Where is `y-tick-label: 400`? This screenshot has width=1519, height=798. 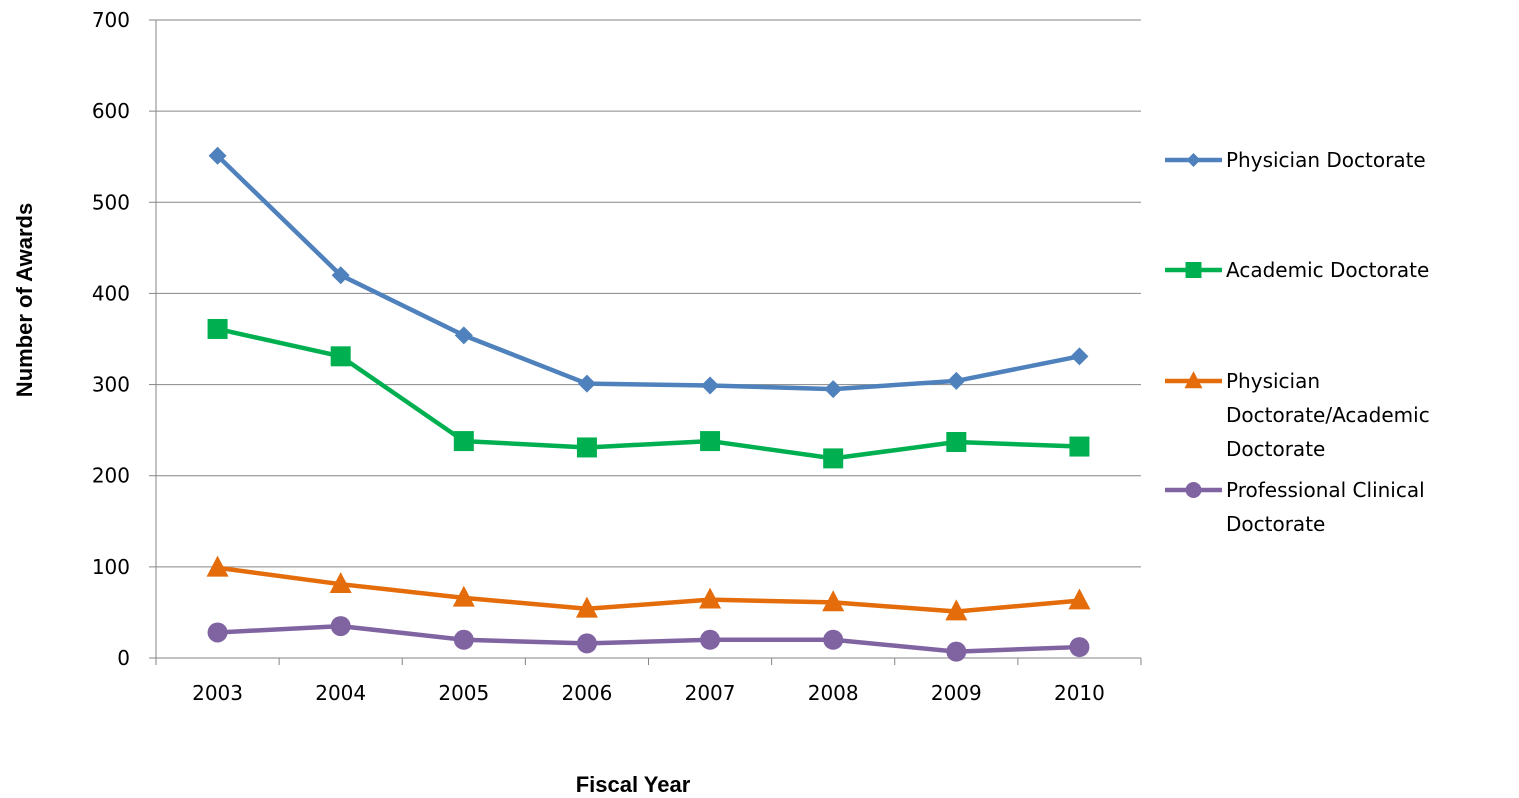 y-tick-label: 400 is located at coordinates (111, 293).